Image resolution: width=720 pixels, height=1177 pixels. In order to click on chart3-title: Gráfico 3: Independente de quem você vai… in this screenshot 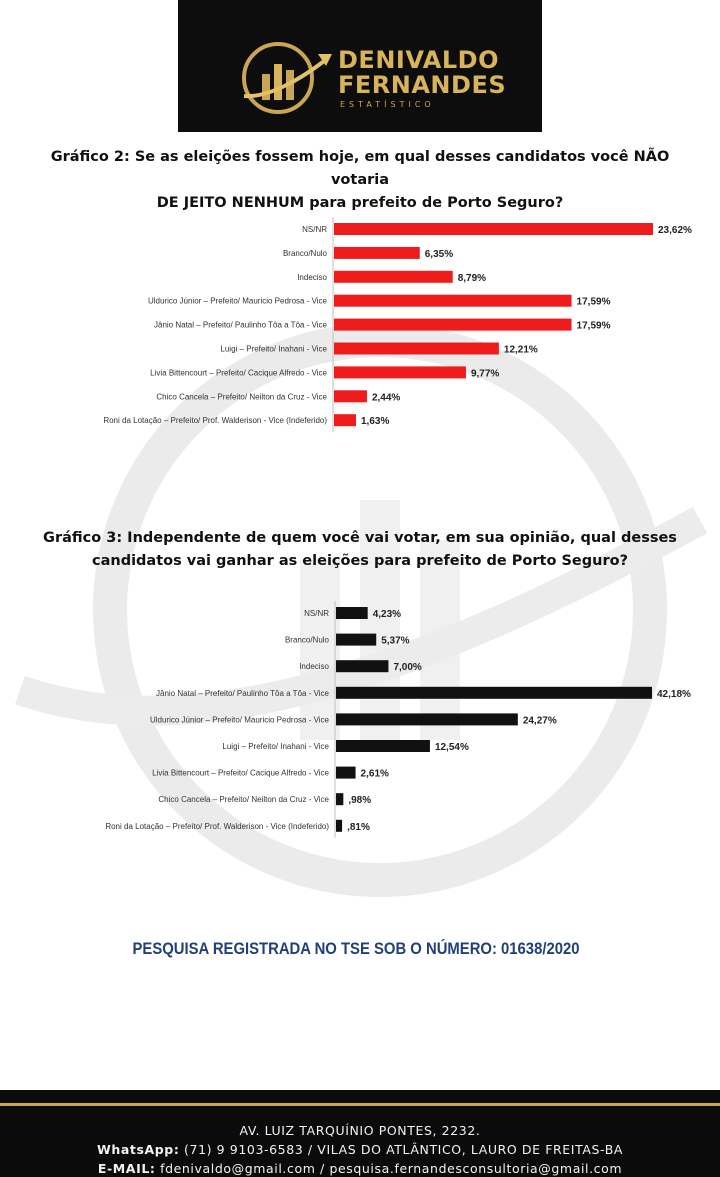, I will do `click(360, 550)`.